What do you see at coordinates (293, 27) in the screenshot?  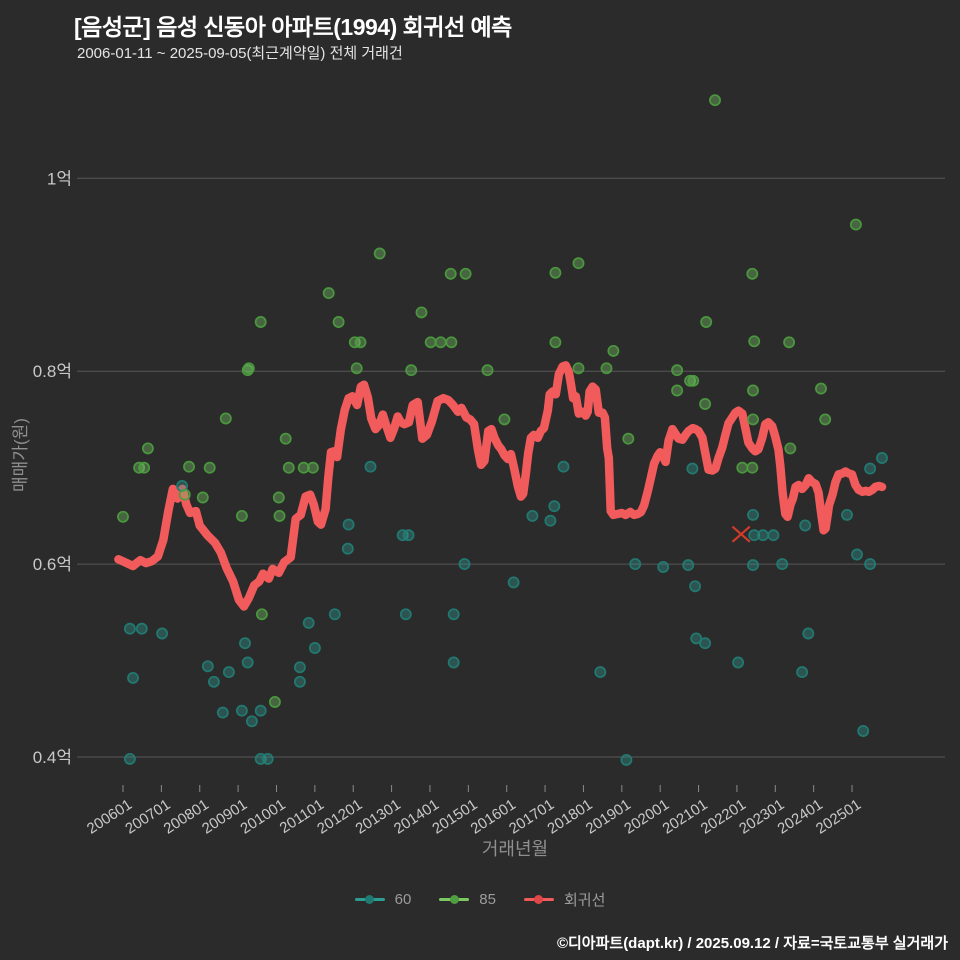 I see `page-title: [음성군] 음성 신동아 아파트(1994) 회귀선 예측` at bounding box center [293, 27].